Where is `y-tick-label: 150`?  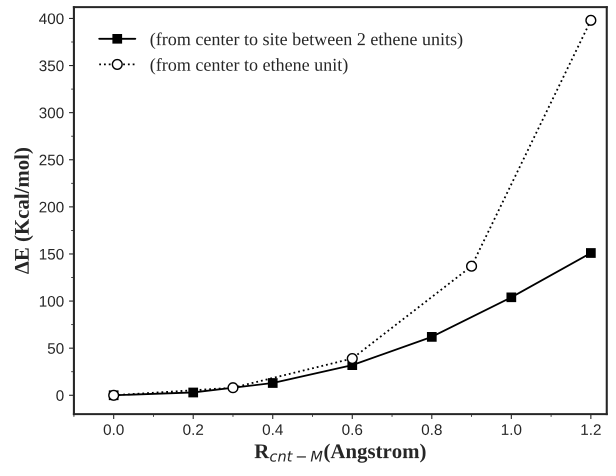 y-tick-label: 150 is located at coordinates (52, 254).